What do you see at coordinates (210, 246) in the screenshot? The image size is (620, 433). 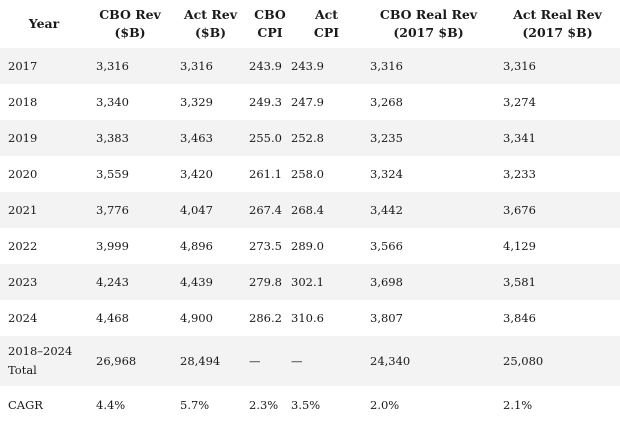 I see `cell-act-rev: 4,896` at bounding box center [210, 246].